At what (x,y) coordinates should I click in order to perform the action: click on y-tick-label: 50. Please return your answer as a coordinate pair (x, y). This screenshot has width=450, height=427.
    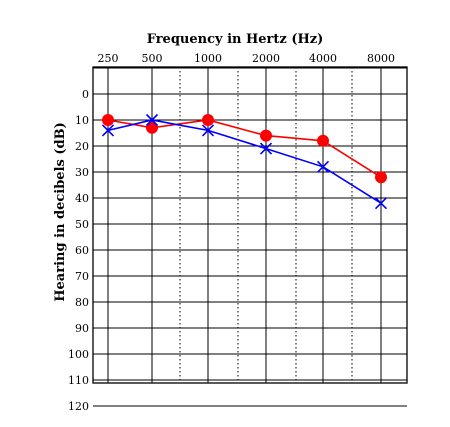
    Looking at the image, I should click on (82, 224).